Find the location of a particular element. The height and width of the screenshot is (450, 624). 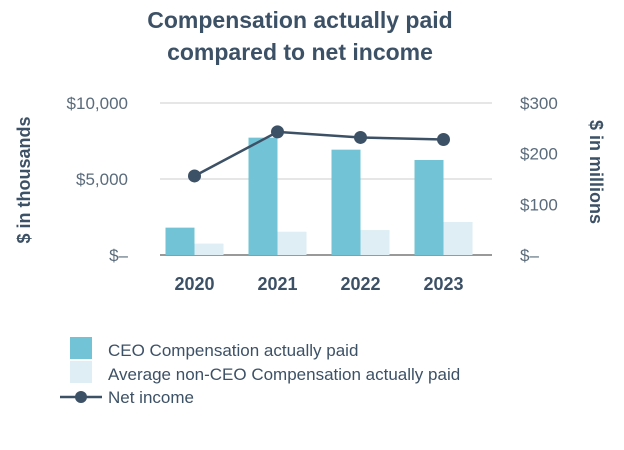

y-tick-right: $– is located at coordinates (529, 255).